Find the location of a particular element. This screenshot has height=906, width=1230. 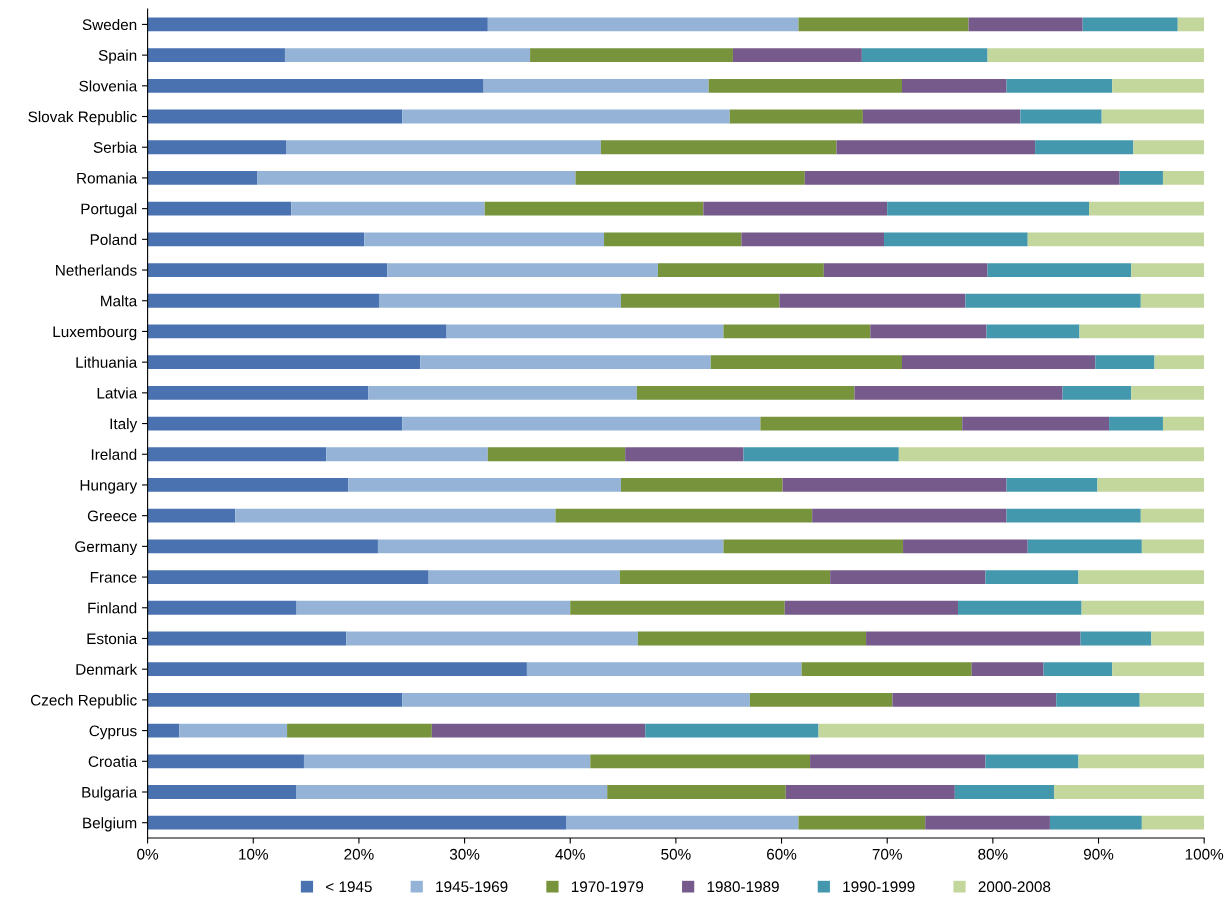

y-tick-label: Lithuania is located at coordinates (107, 362).